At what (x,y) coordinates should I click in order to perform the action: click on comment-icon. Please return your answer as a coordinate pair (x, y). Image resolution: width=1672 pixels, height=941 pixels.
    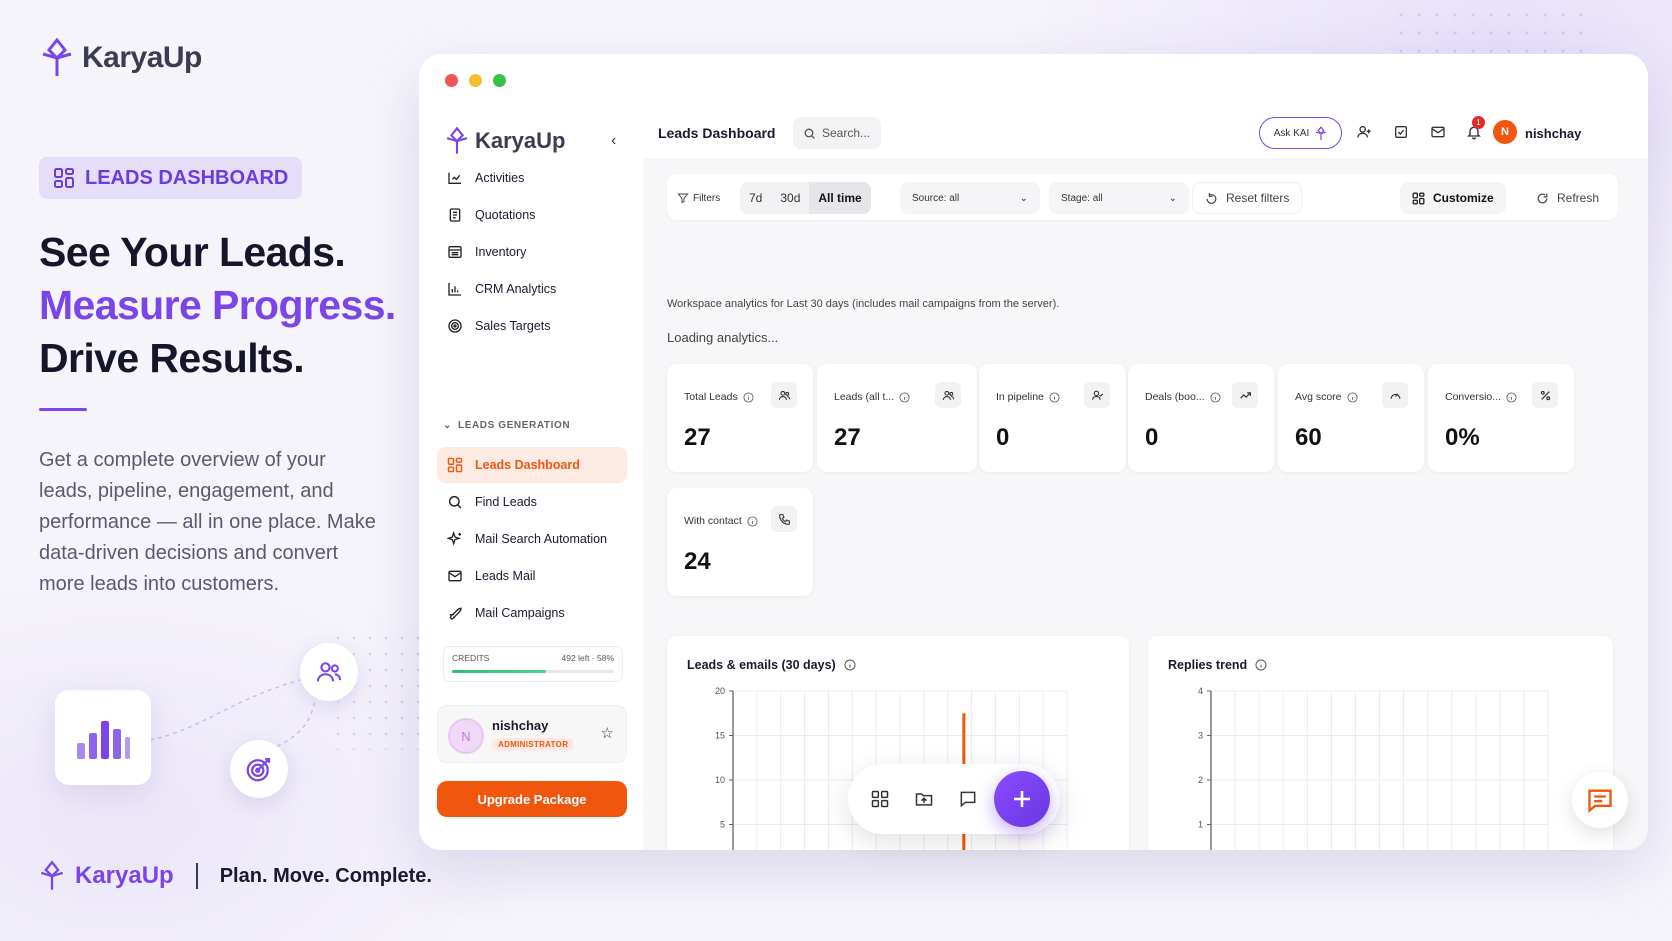
    Looking at the image, I should click on (968, 799).